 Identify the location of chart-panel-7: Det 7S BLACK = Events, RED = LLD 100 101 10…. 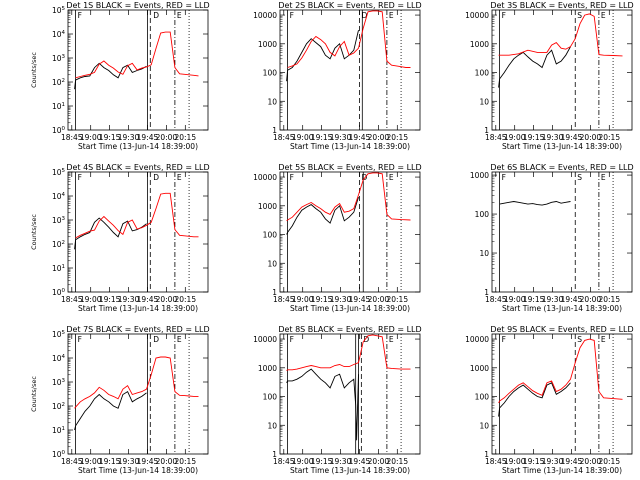
(120, 400).